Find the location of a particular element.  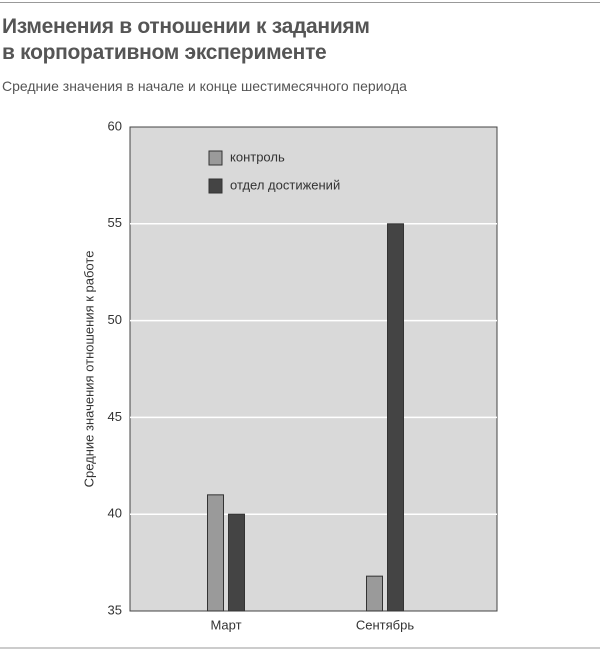

y-tick-label: 55 is located at coordinates (115, 222).